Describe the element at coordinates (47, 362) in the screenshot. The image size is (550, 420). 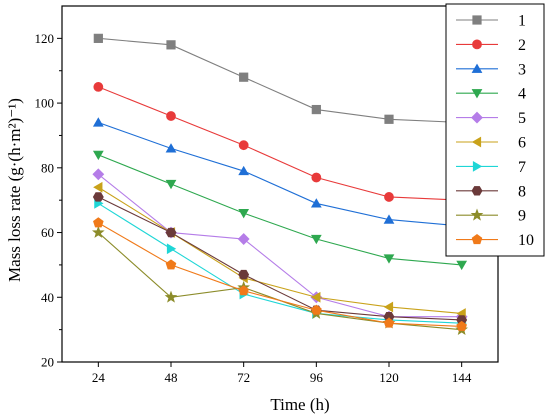
I see `y-tick-label: 20` at that location.